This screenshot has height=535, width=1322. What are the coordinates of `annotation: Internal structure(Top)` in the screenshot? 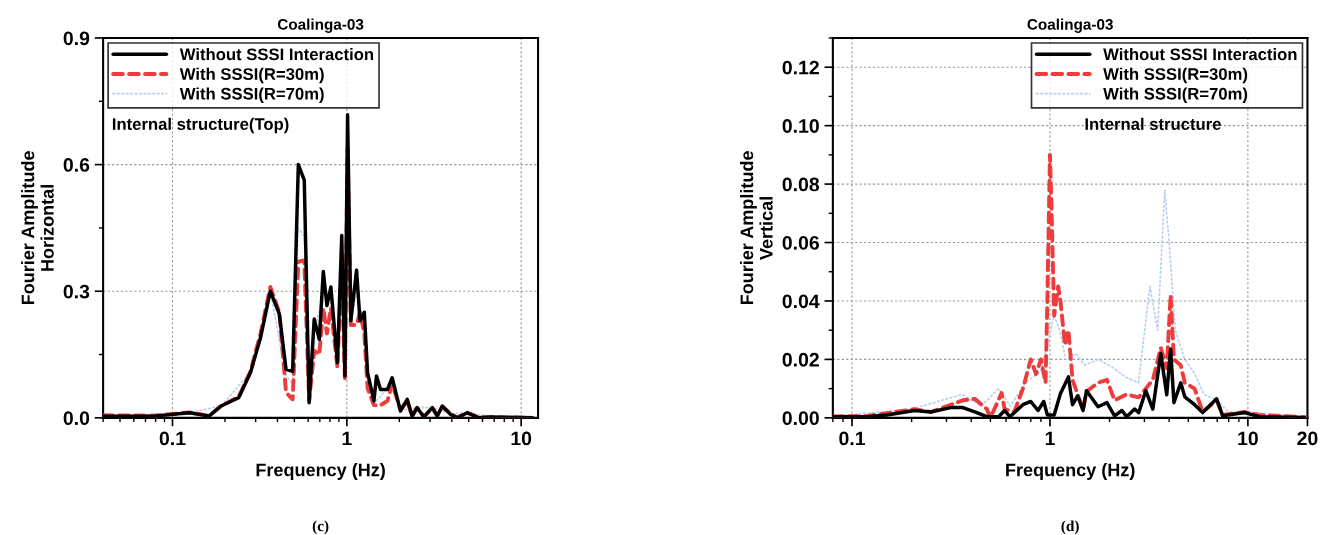 It's located at (200, 125).